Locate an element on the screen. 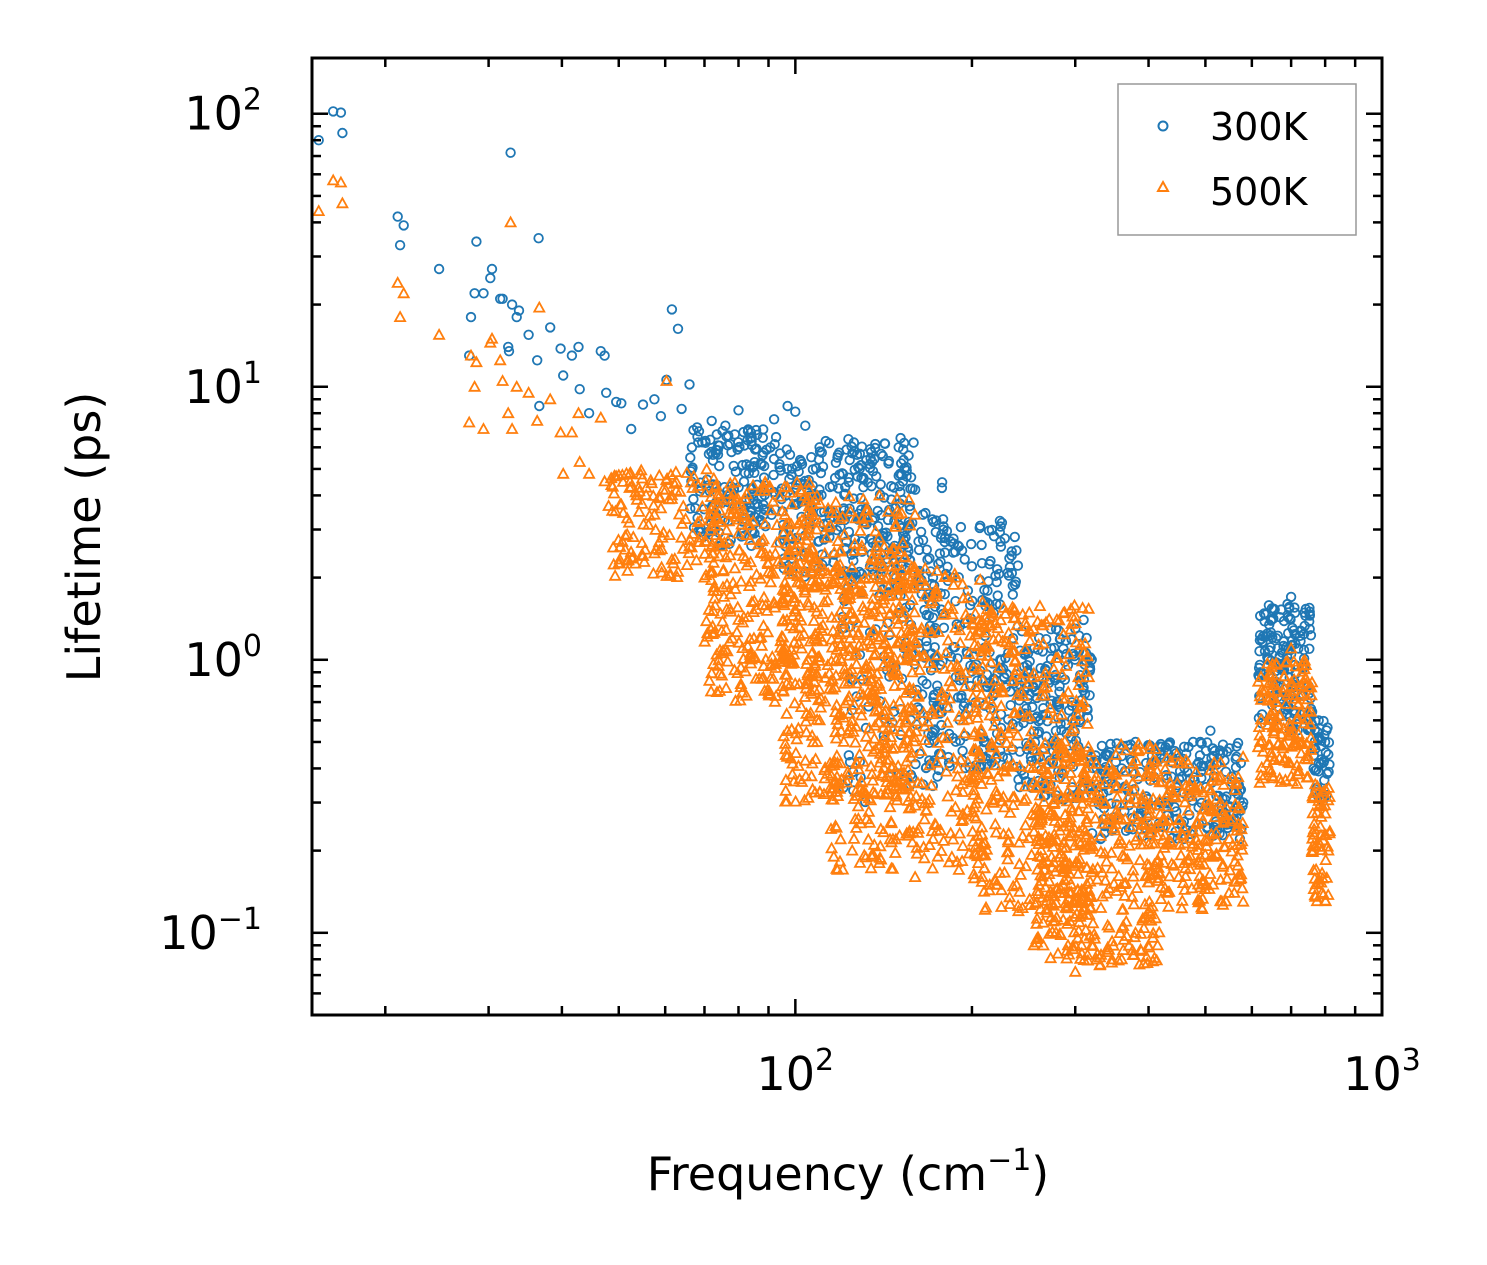  point-500K-2056 is located at coordinates (1063, 884).